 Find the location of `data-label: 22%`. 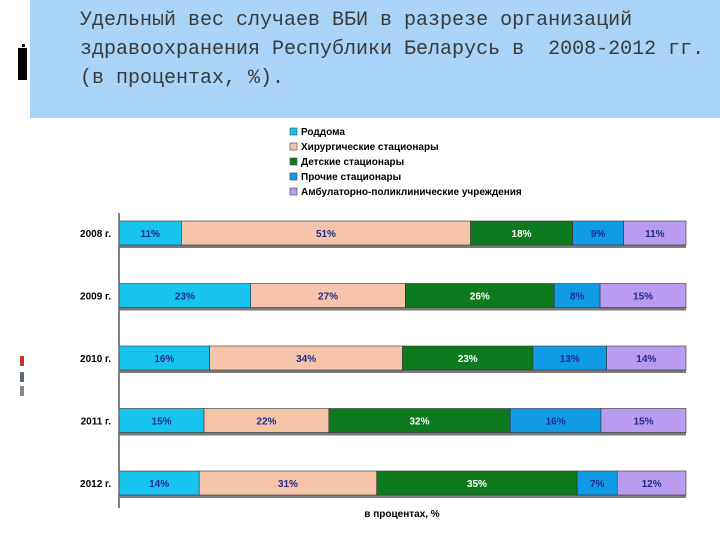

data-label: 22% is located at coordinates (266, 422).